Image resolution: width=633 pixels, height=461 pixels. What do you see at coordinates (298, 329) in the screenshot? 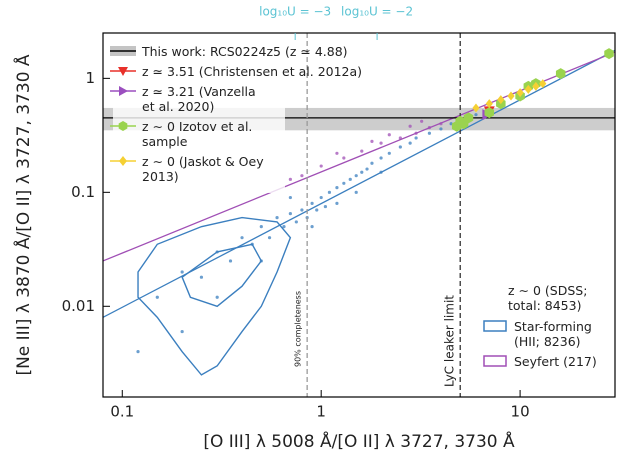
I see `reference-label: 90% completeness` at bounding box center [298, 329].